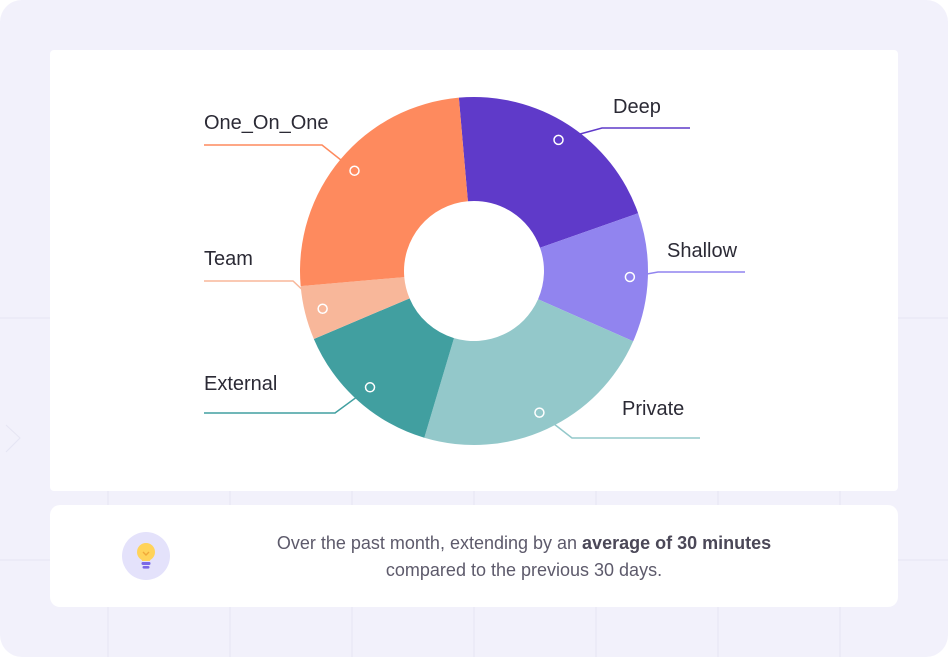 The width and height of the screenshot is (948, 657). What do you see at coordinates (228, 259) in the screenshot?
I see `label-team: Team` at bounding box center [228, 259].